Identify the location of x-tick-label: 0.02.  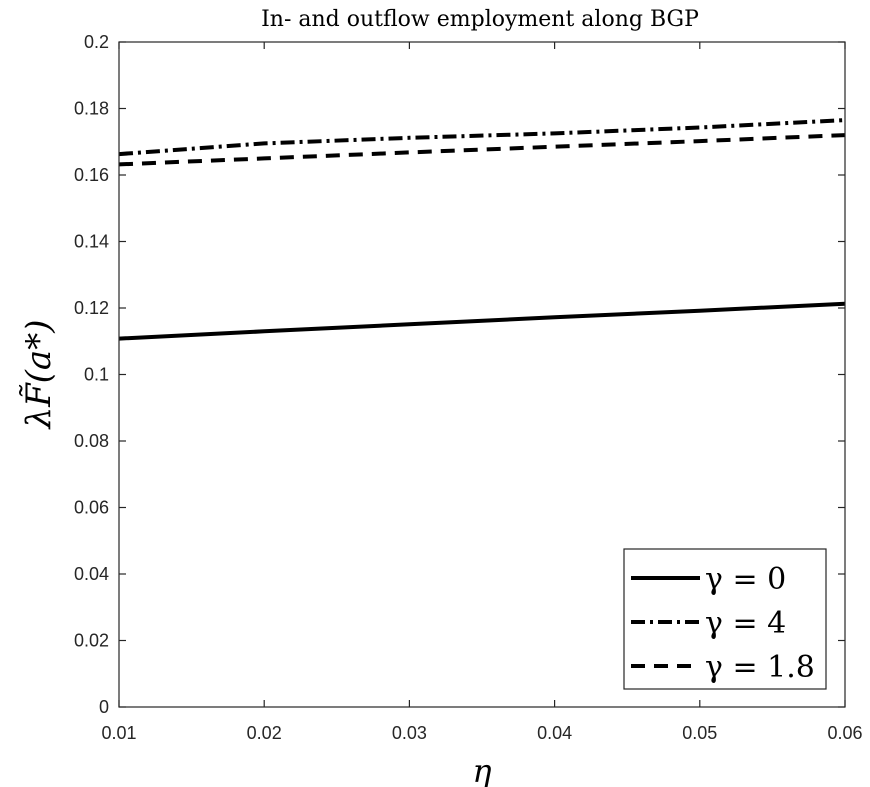
(264, 733).